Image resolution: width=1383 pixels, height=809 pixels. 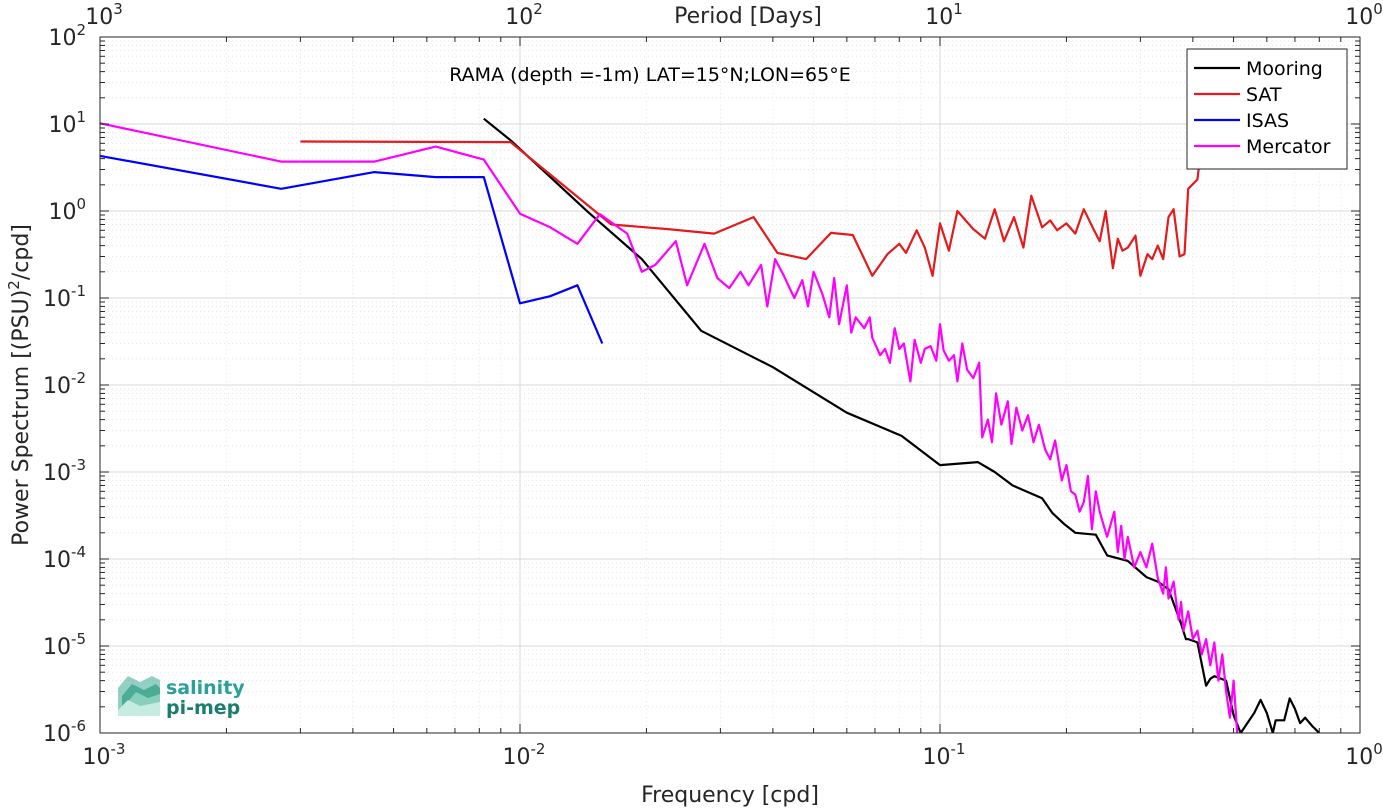 What do you see at coordinates (944, 755) in the screenshot?
I see `x-tick-label: 10⁻¹` at bounding box center [944, 755].